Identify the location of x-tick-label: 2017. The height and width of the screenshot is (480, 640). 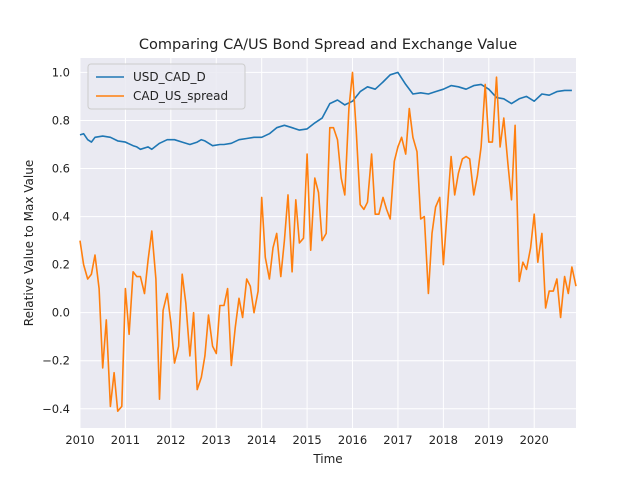
(397, 440).